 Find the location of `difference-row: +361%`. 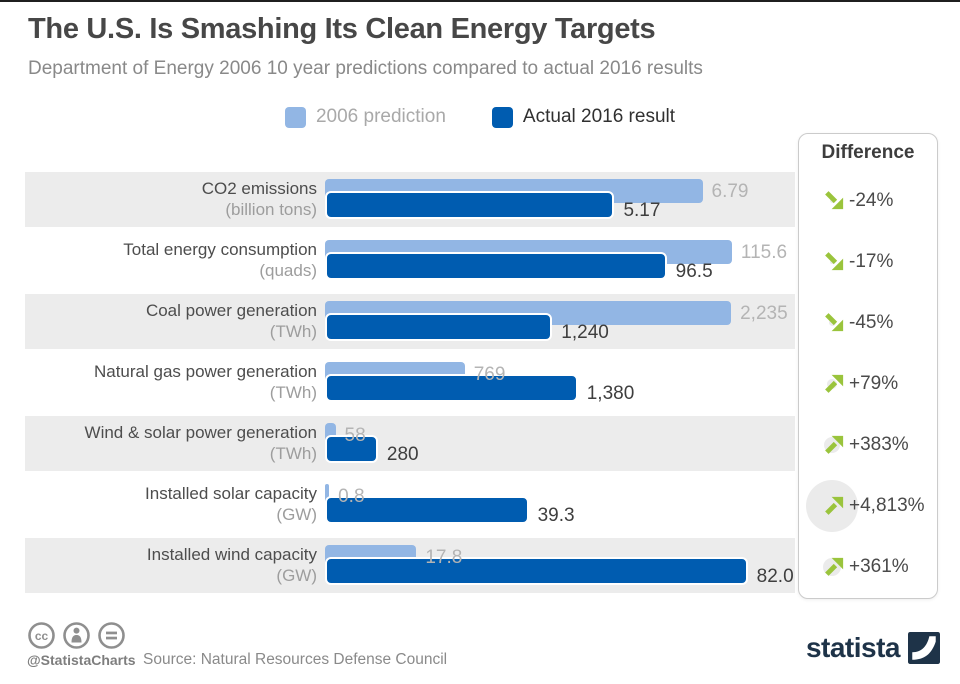

difference-row: +361% is located at coordinates (868, 566).